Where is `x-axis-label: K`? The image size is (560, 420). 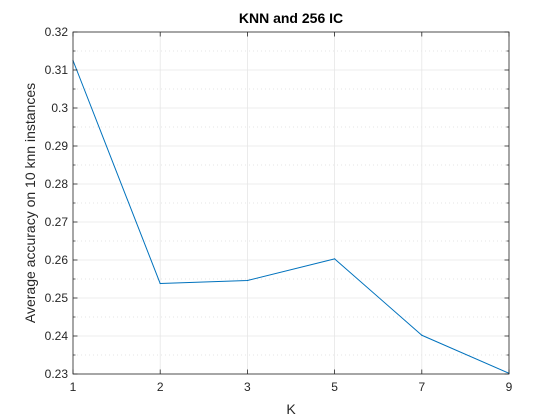
x-axis-label: K is located at coordinates (291, 409).